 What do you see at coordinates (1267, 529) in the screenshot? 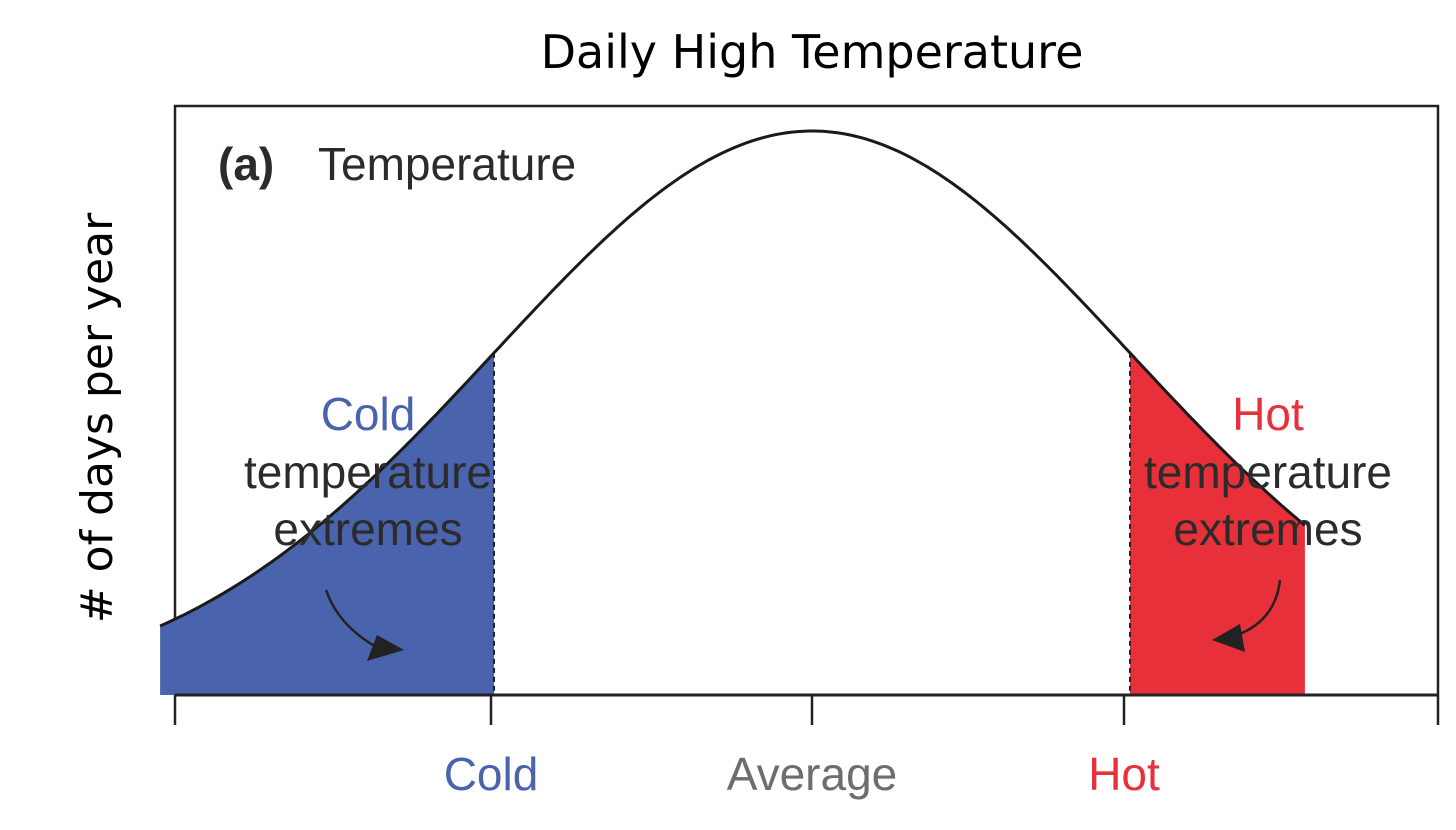
I see `hot-annotation-line3: extremes` at bounding box center [1267, 529].